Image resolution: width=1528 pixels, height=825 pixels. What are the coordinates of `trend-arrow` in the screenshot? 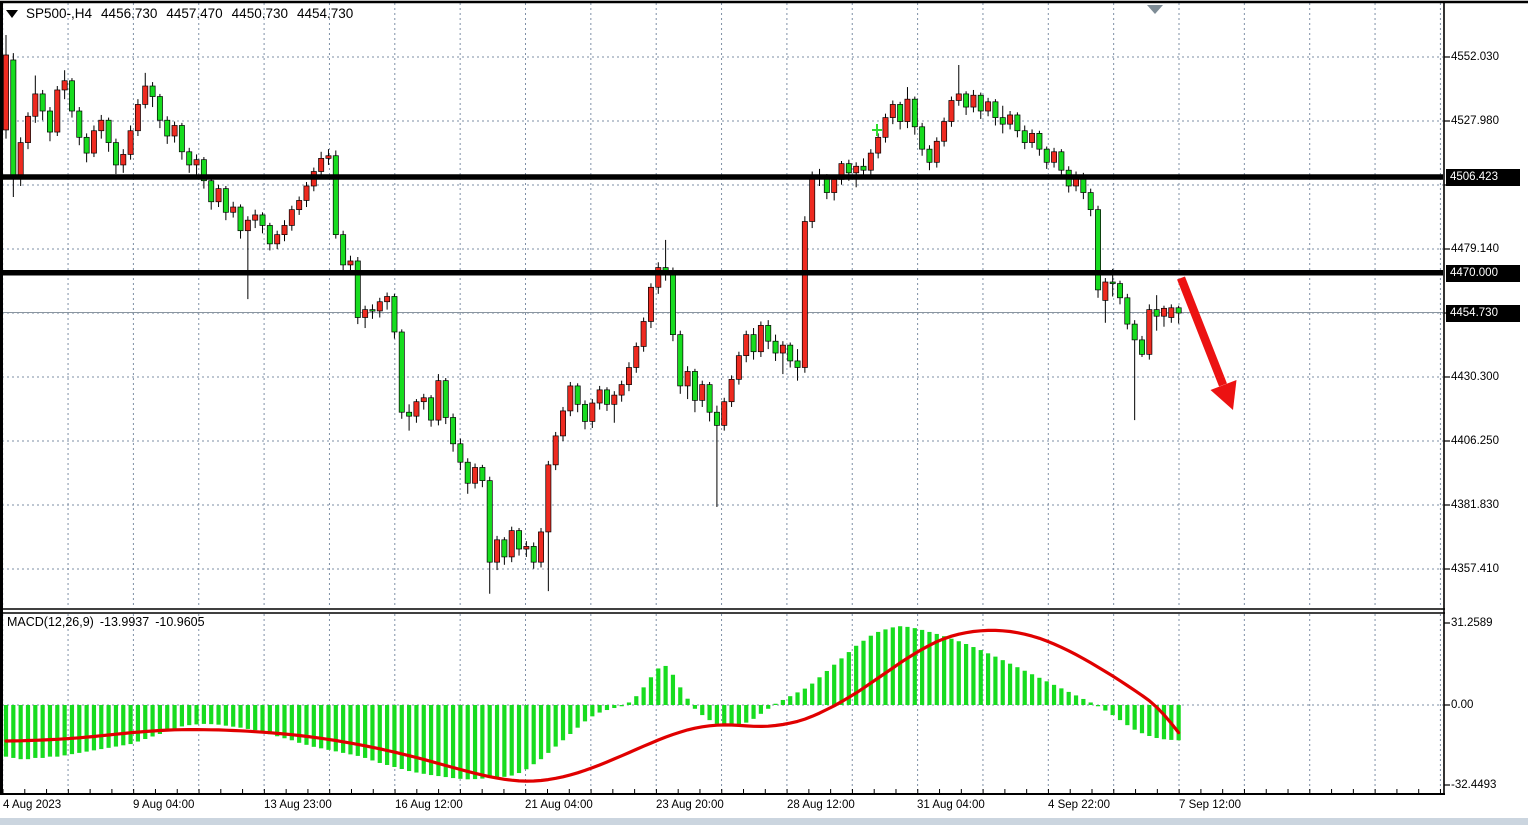 It's located at (1207, 343).